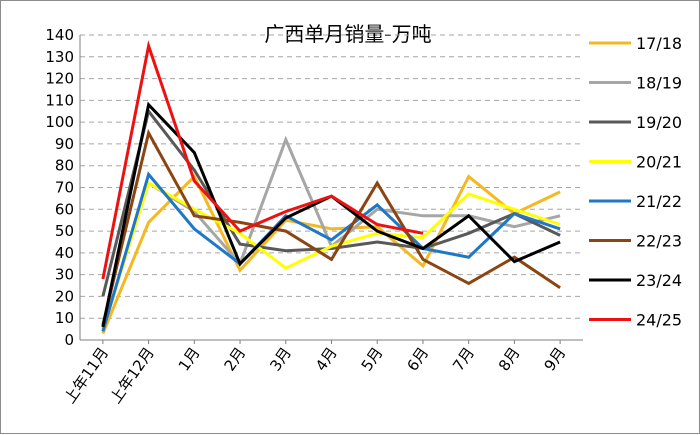 This screenshot has width=700, height=435. Describe the element at coordinates (59, 79) in the screenshot. I see `y-tick-label: 120` at that location.